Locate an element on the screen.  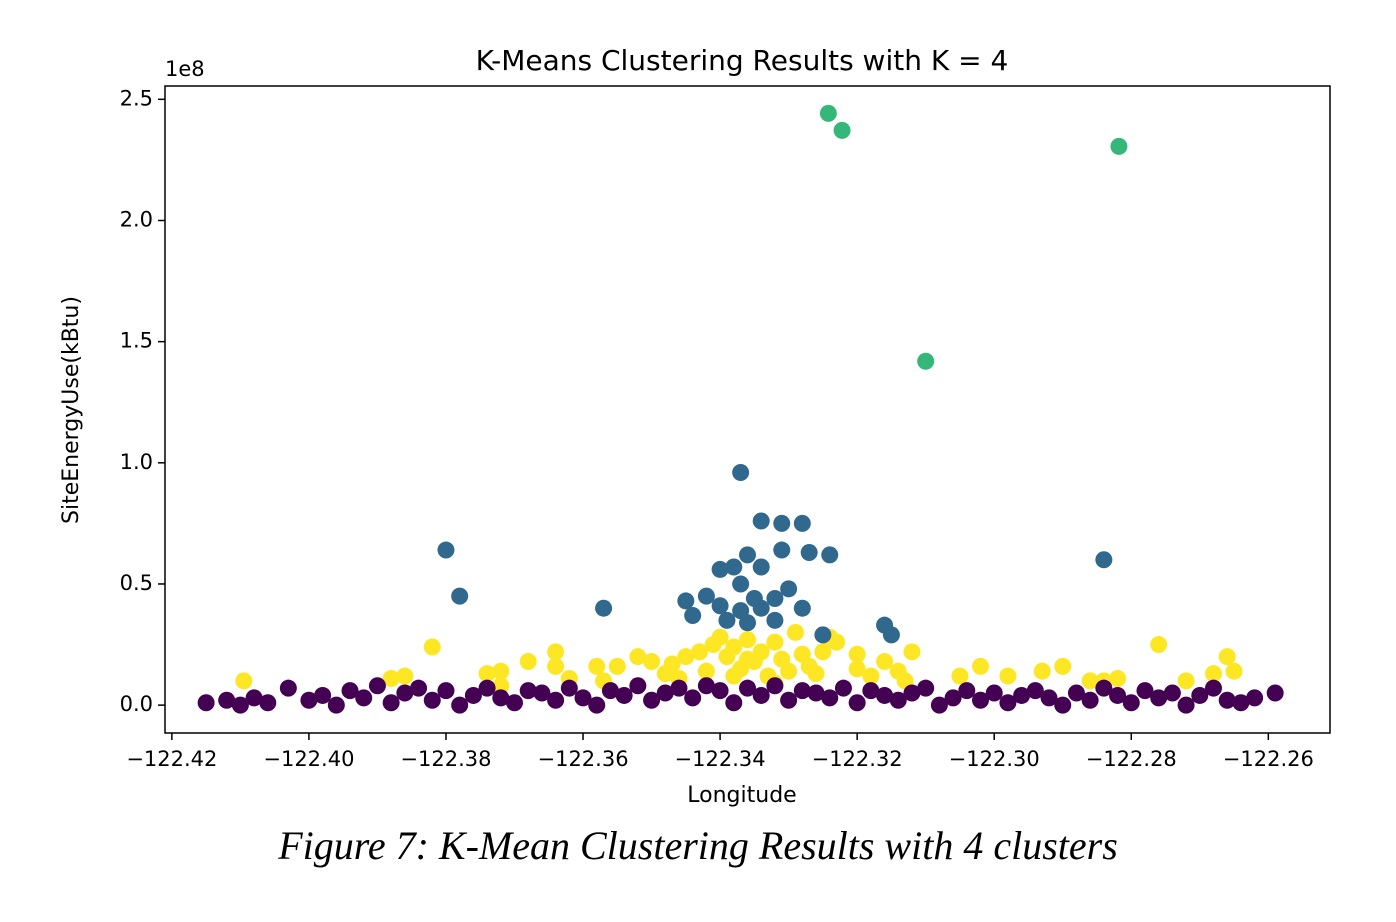
y-axis-label: SiteEnergyUse(kBtu) is located at coordinates (71, 410).